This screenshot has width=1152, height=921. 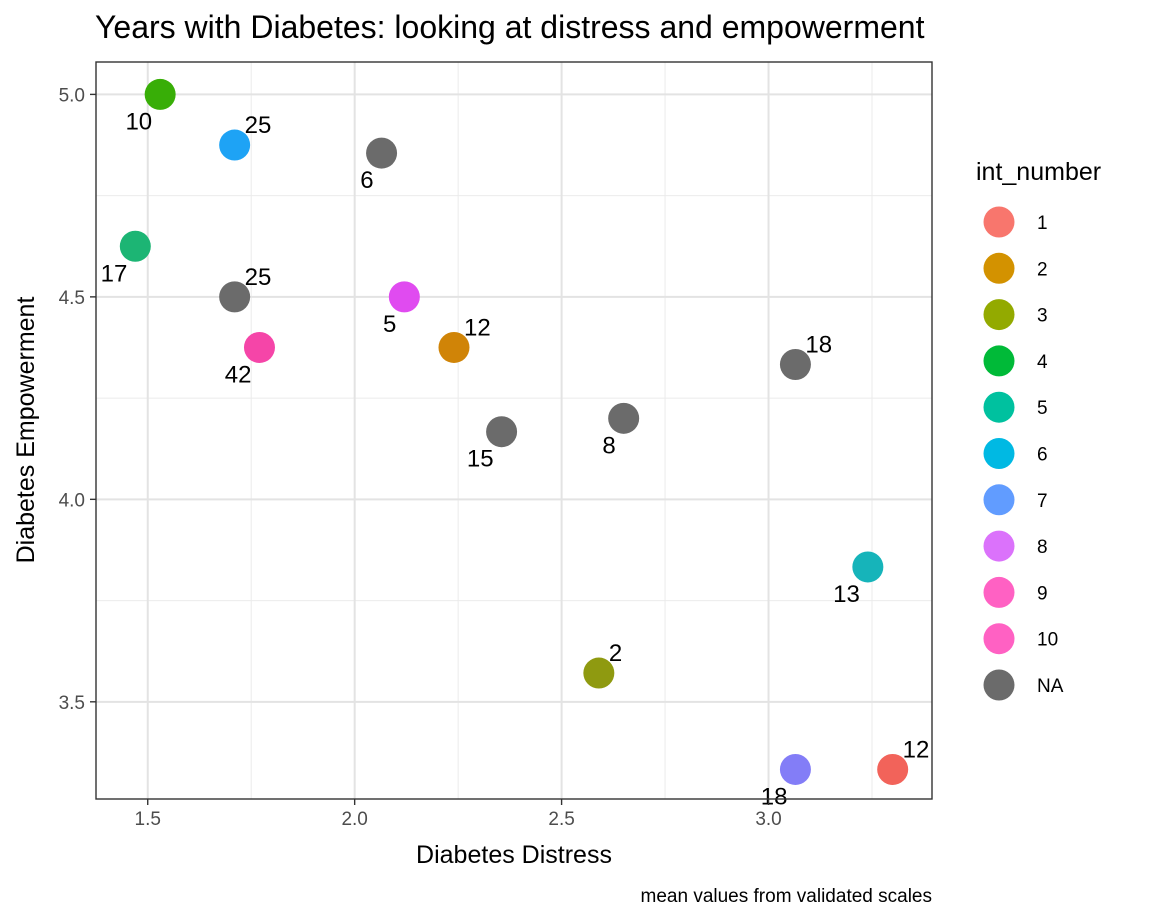 I want to click on legend-items: 1 2 3 4 5 6 7 8 9 10 NA, so click(x=1023, y=453).